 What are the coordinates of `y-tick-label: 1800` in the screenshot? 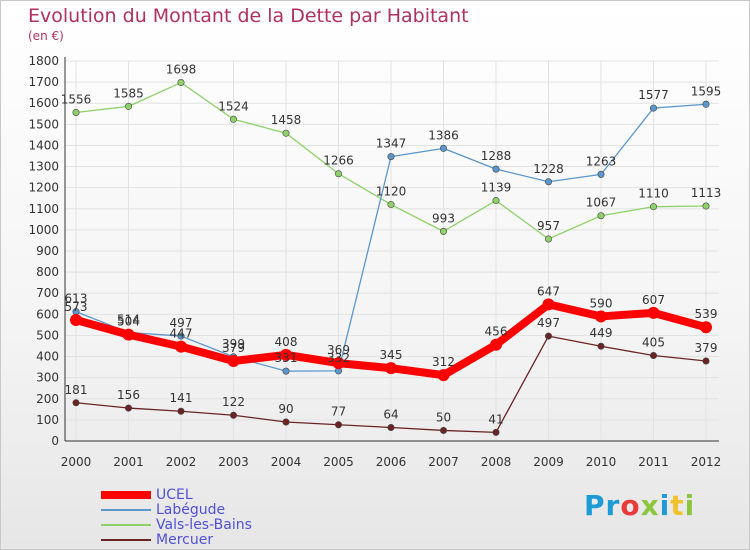 It's located at (43, 61).